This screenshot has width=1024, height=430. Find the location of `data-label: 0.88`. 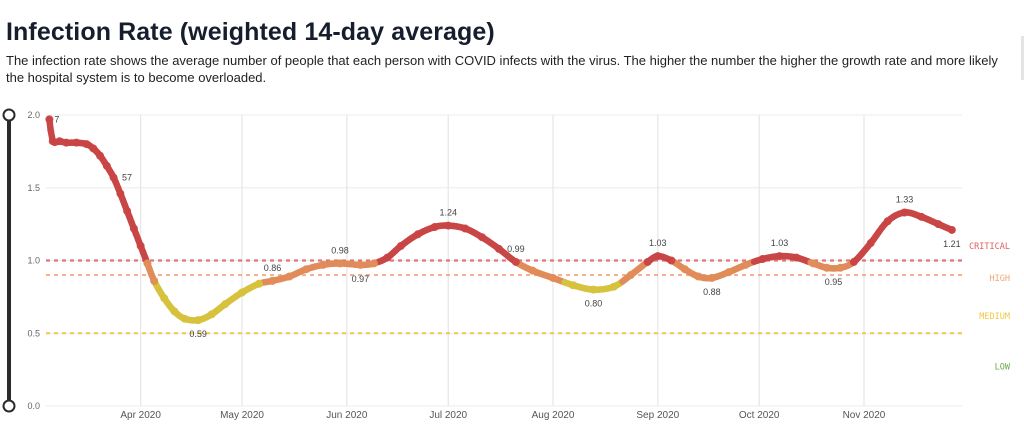

data-label: 0.88 is located at coordinates (712, 292).